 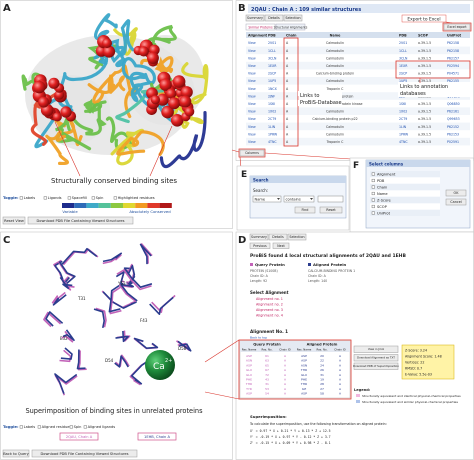 What do you see at coordinates (453, 58) in the screenshot?
I see `cell: P62157` at bounding box center [453, 58].